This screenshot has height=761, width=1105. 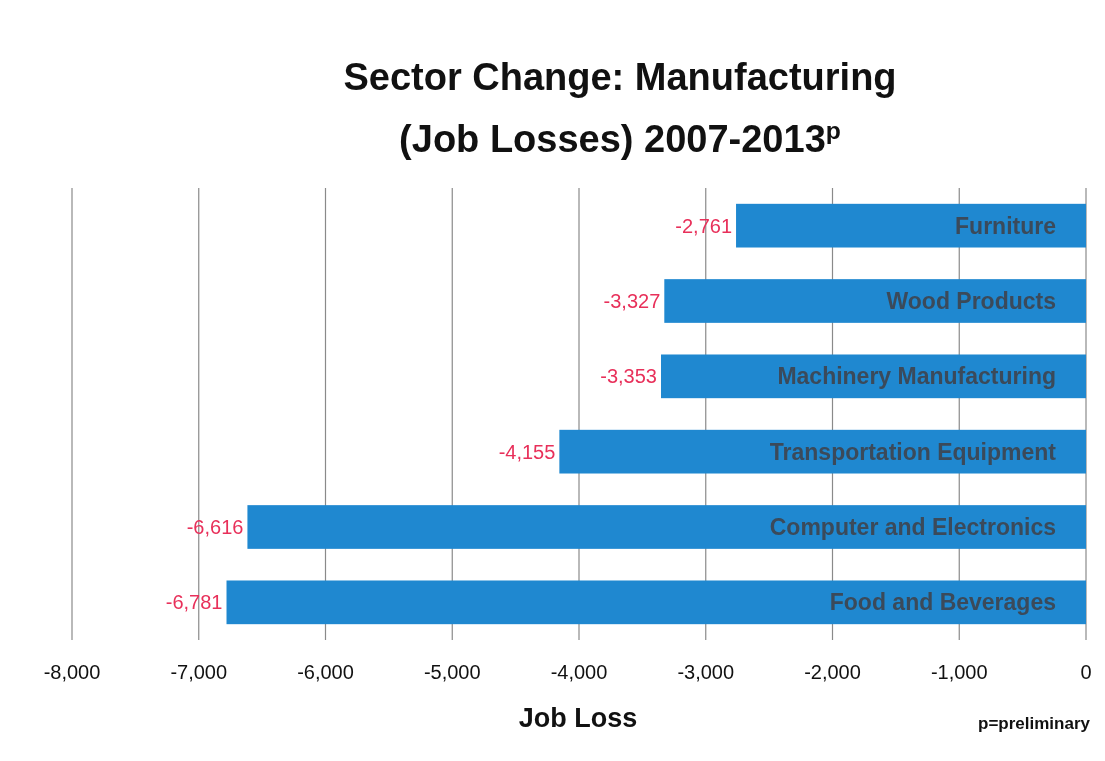 I want to click on x-tick-label: -8,000, so click(x=72, y=672).